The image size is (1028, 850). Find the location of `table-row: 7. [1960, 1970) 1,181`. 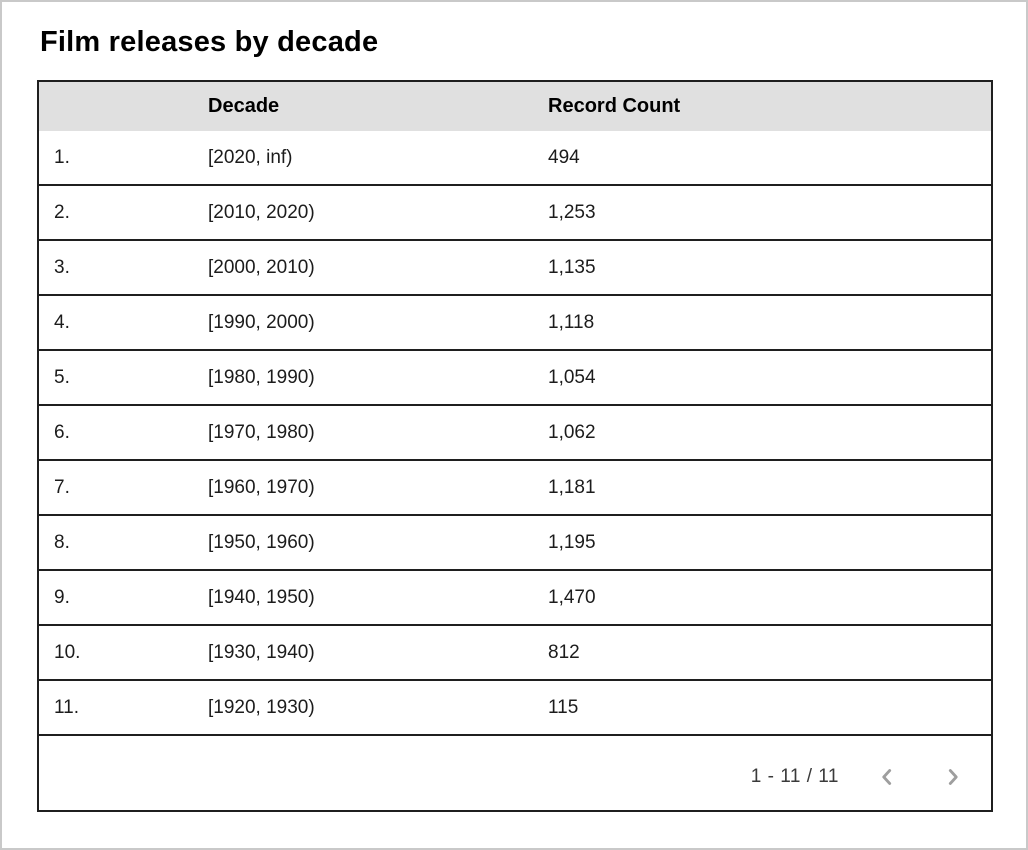

table-row: 7. [1960, 1970) 1,181 is located at coordinates (515, 488).